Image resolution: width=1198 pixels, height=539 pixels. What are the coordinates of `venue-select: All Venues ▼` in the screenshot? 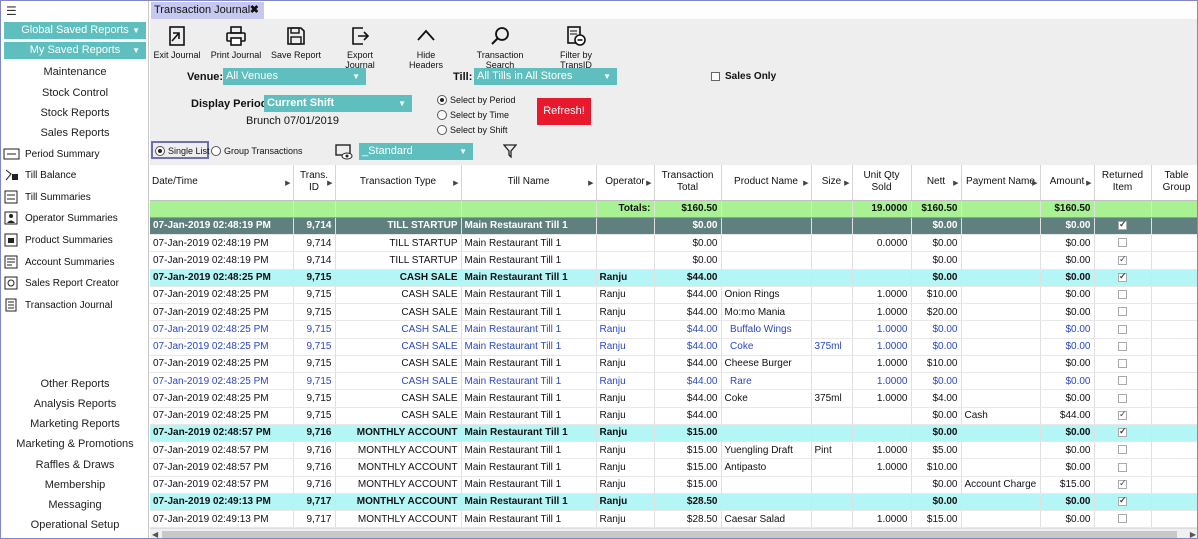 It's located at (294, 76).